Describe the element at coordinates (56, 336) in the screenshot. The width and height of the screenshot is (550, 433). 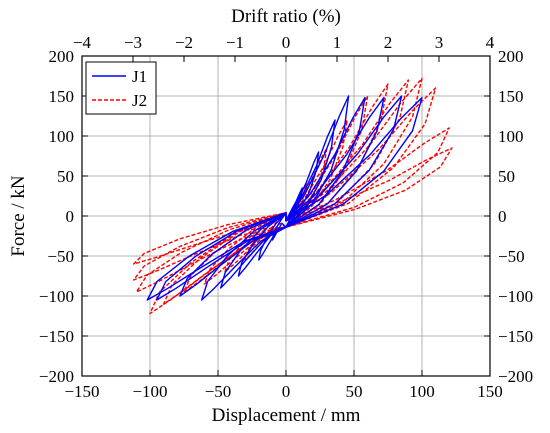
I see `y-tick-label-left: −150` at that location.